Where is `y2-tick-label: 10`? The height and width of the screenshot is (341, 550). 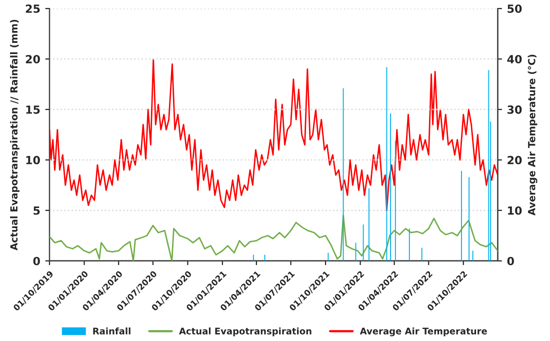 y2-tick-label: 10 is located at coordinates (515, 210).